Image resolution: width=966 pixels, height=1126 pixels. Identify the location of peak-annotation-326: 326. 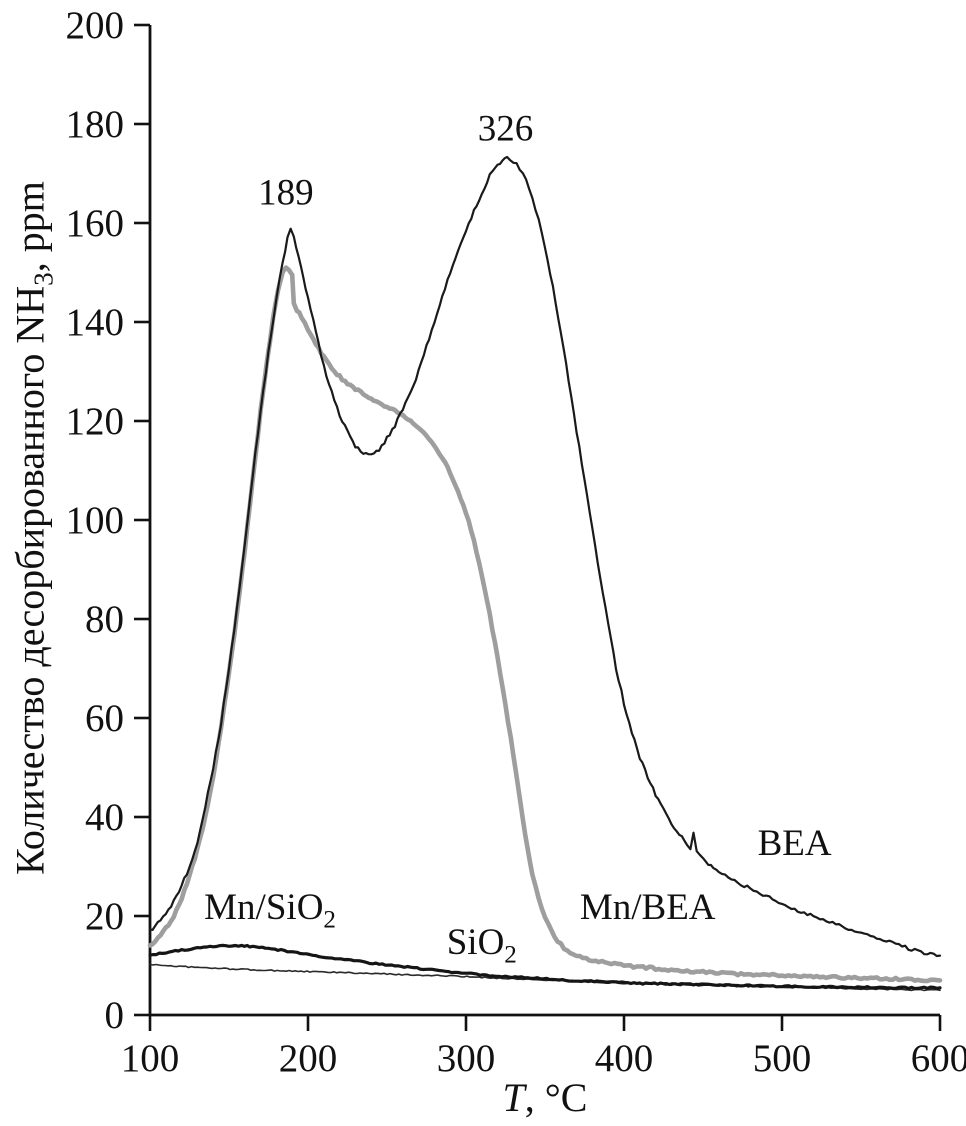
(505, 129).